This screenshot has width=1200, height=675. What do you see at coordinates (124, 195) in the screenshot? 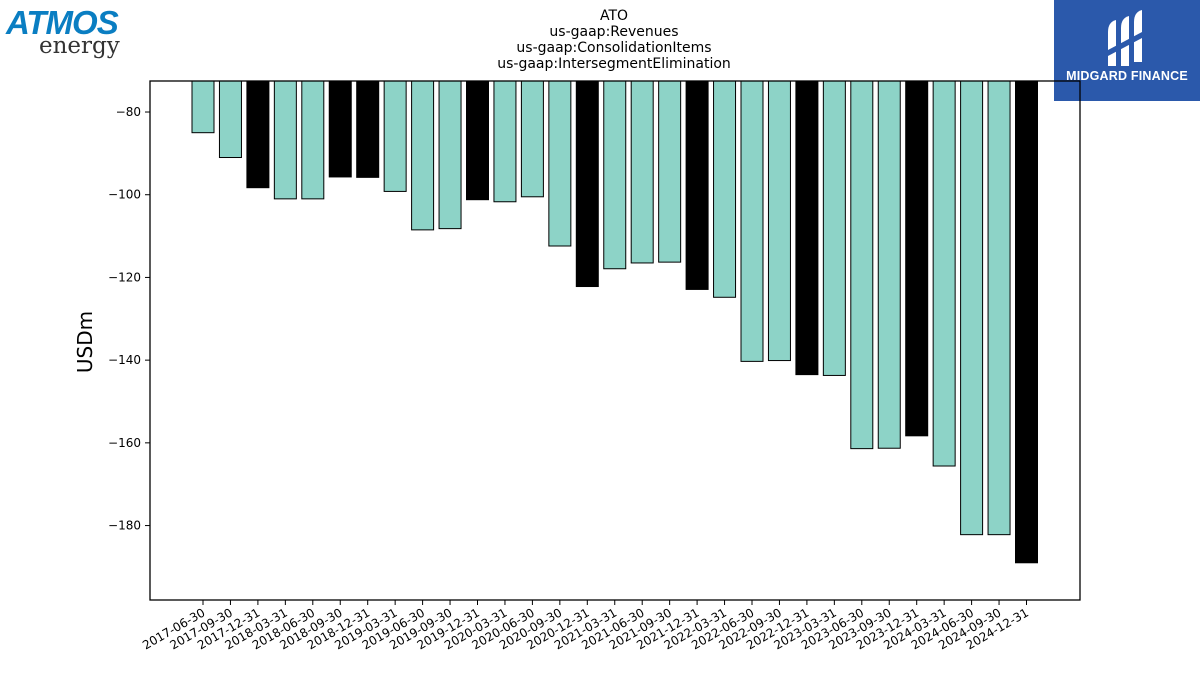
I see `y-tick-label: −100` at bounding box center [124, 195].